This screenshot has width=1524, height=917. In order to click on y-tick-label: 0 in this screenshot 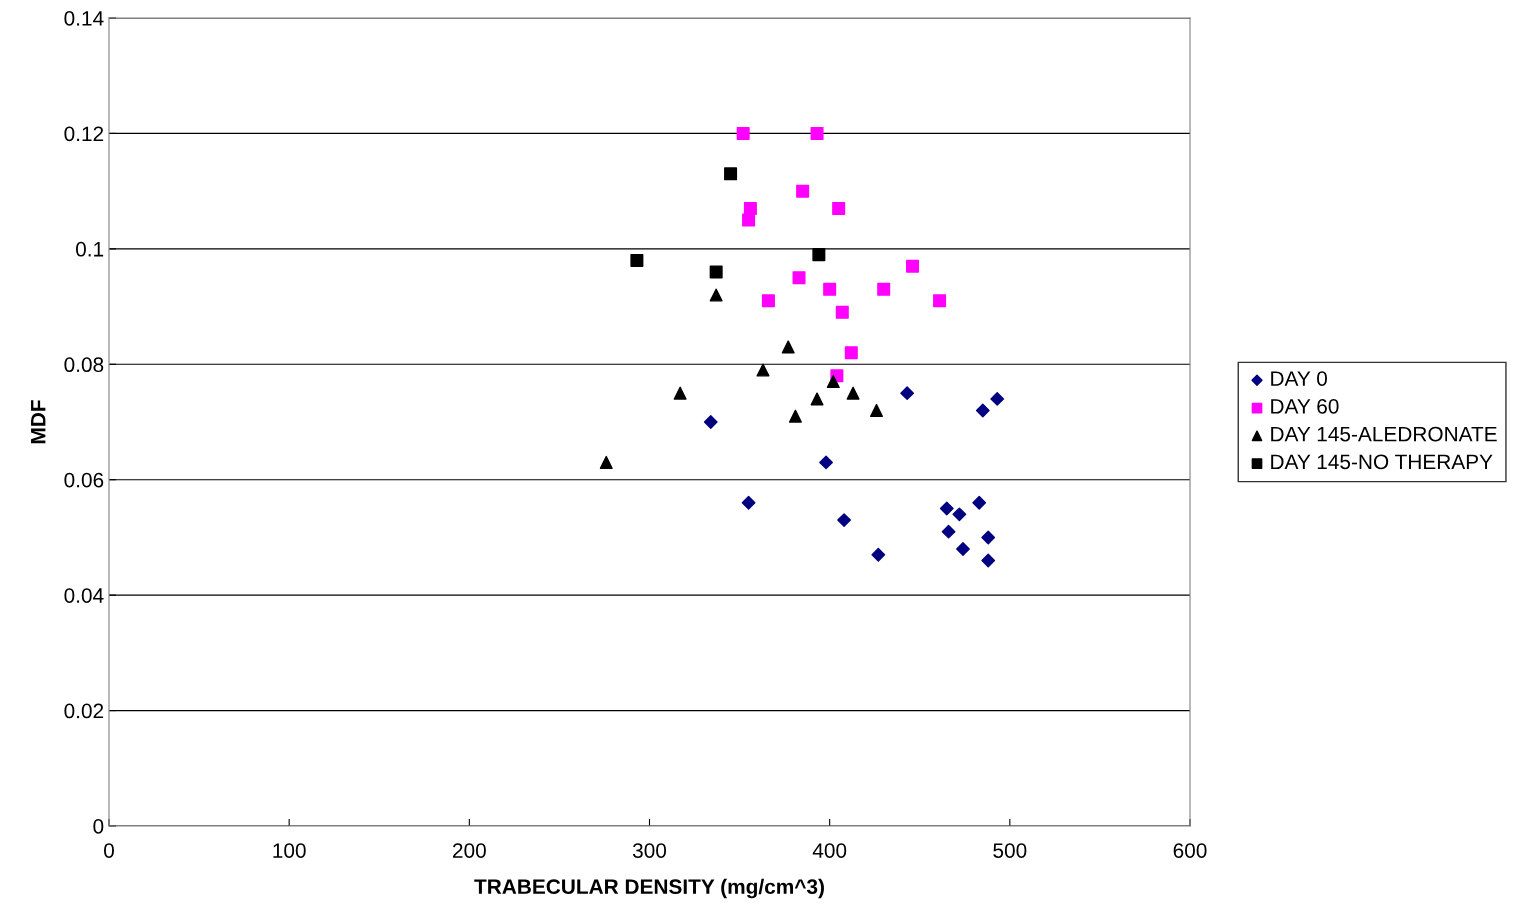, I will do `click(98, 826)`.